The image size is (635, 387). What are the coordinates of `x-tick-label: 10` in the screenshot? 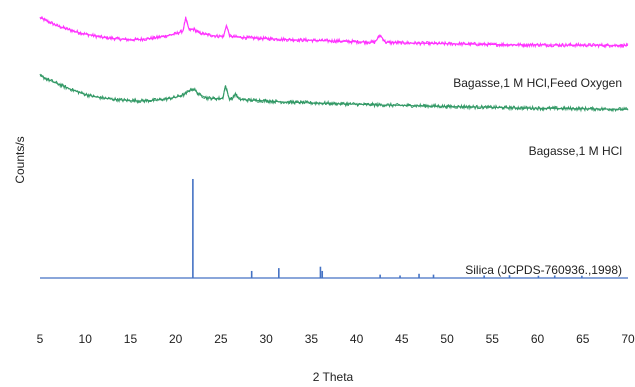 It's located at (86, 339).